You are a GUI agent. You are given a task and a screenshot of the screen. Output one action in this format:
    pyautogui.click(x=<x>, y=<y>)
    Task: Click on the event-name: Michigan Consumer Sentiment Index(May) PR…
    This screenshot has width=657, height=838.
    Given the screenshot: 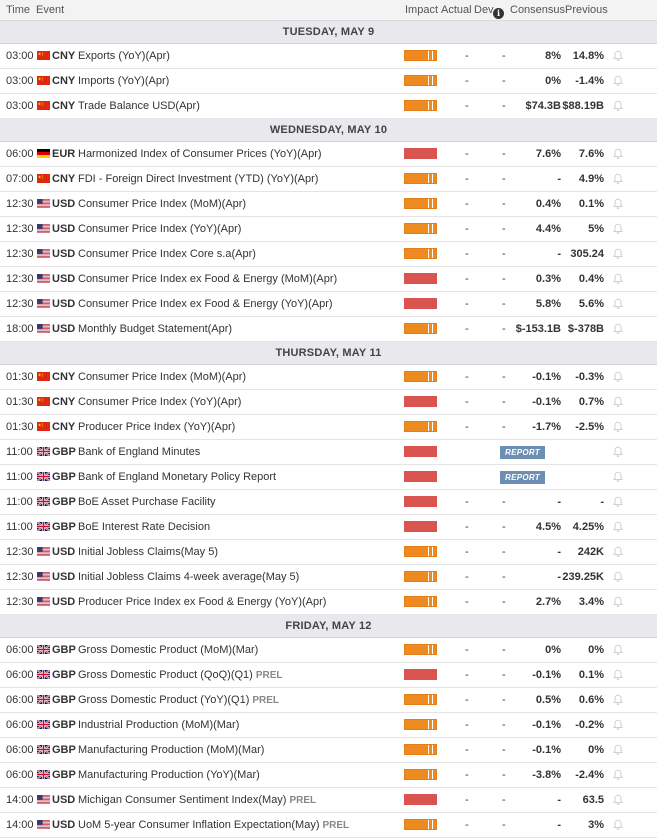 What is the action you would take?
    pyautogui.click(x=197, y=800)
    